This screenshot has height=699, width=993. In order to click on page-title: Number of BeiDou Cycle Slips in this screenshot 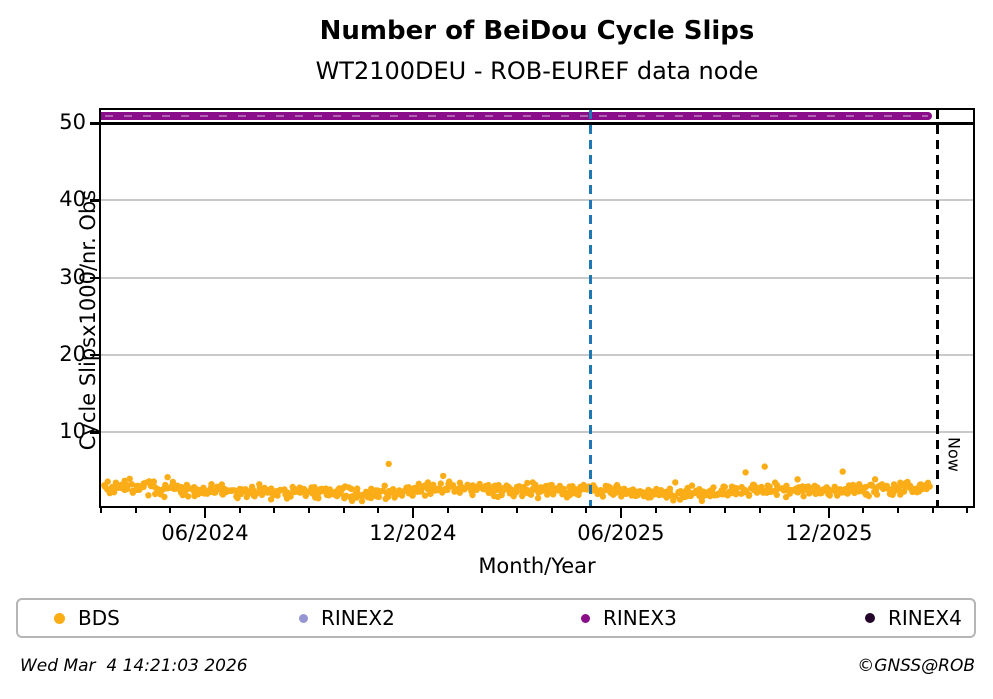, I will do `click(537, 31)`.